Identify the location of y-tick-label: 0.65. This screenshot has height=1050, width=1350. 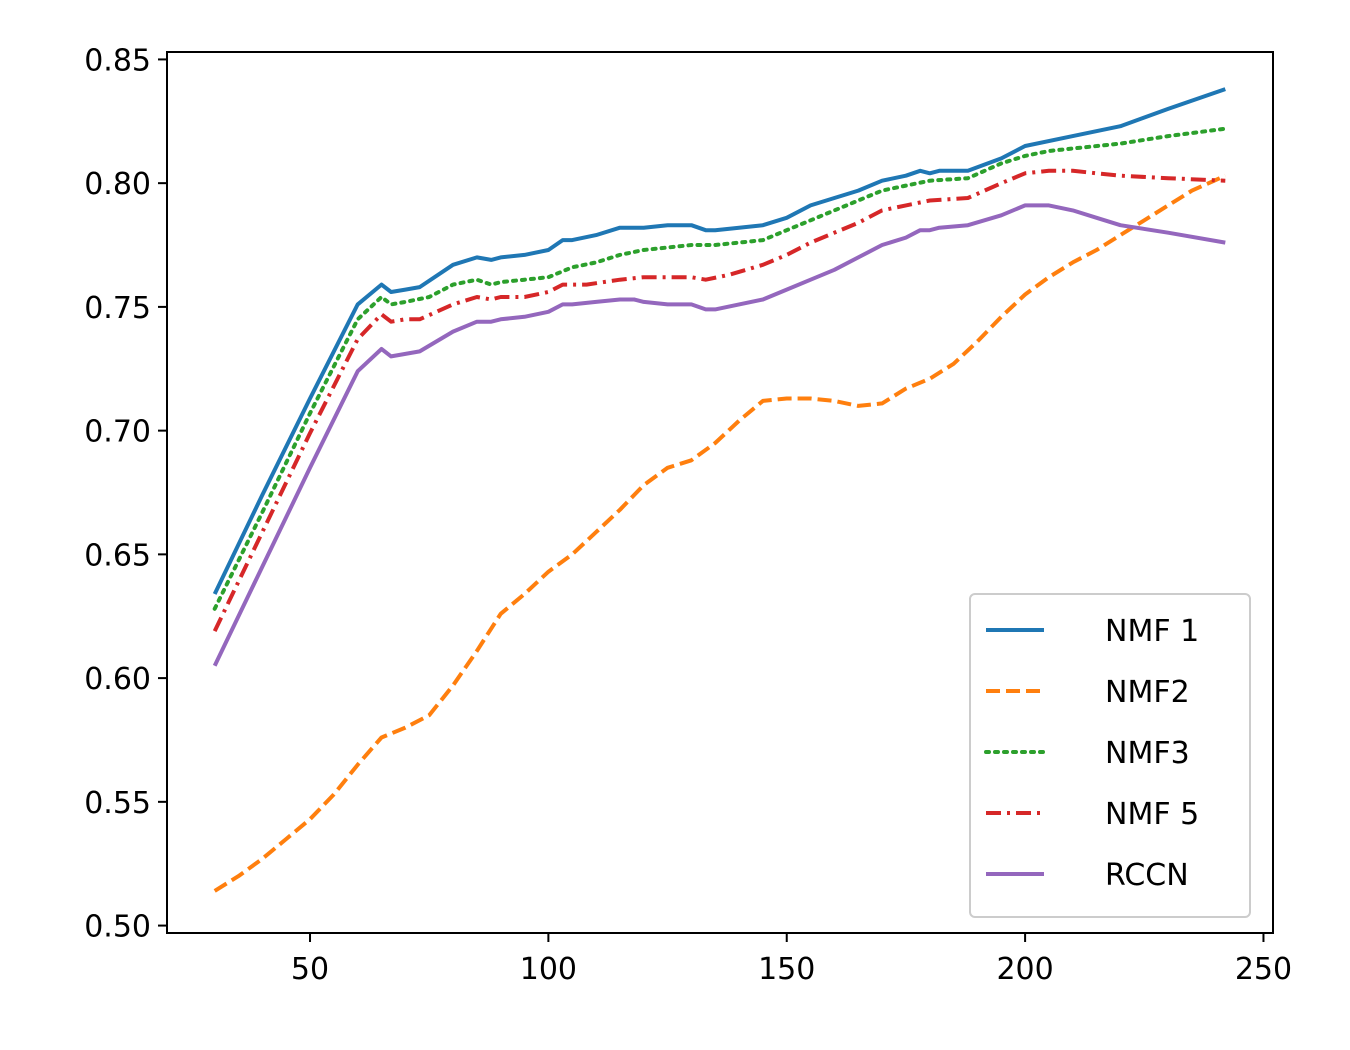
(117, 555).